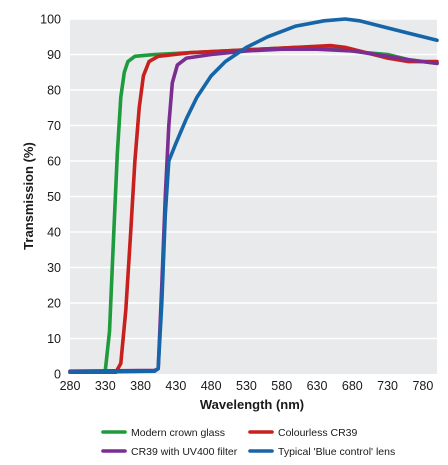 The image size is (448, 465). I want to click on y-tick-label: 70, so click(54, 126).